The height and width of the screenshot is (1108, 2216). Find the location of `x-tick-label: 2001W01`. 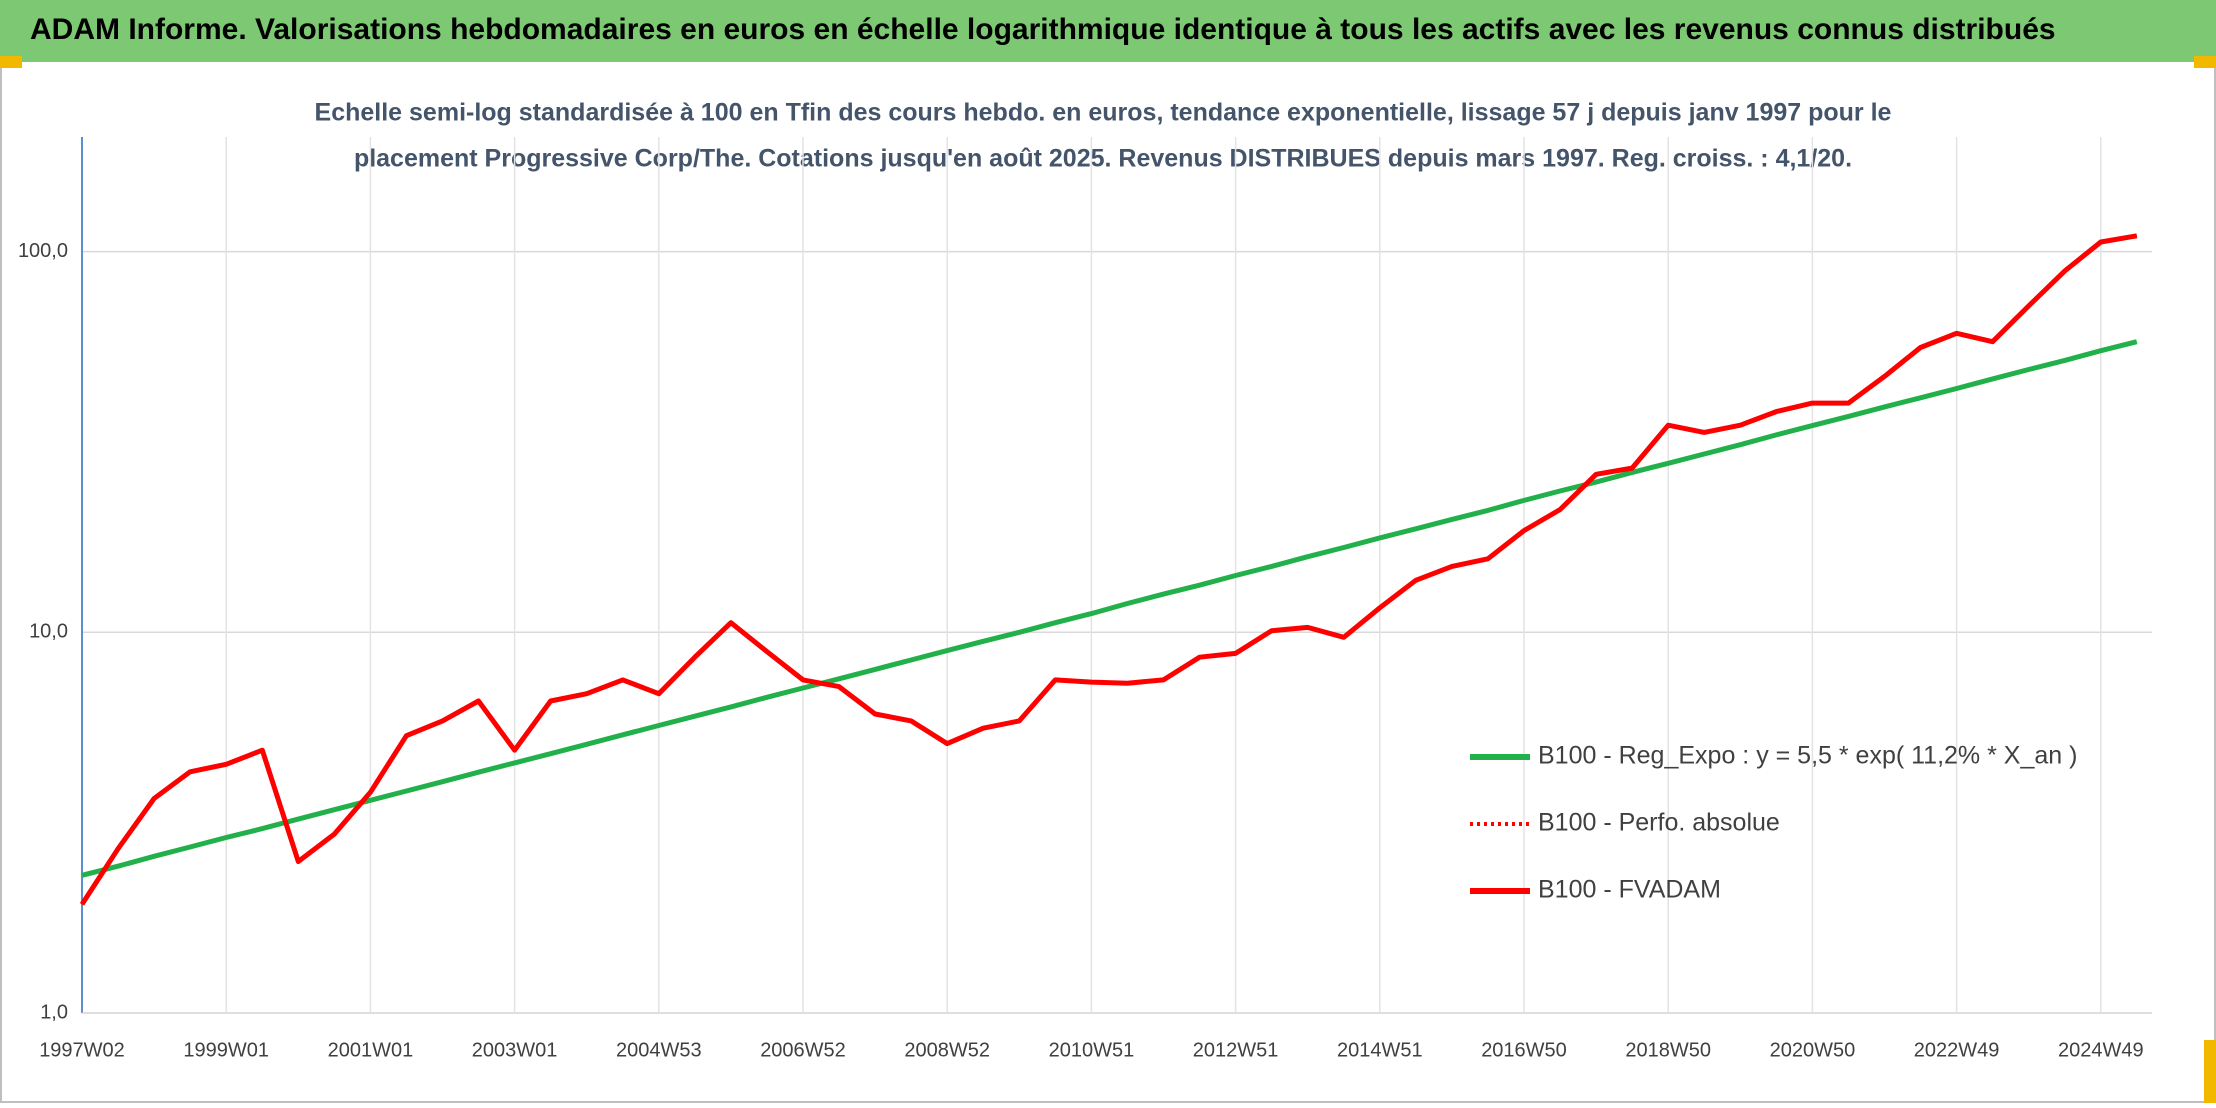

x-tick-label: 2001W01 is located at coordinates (371, 1050).